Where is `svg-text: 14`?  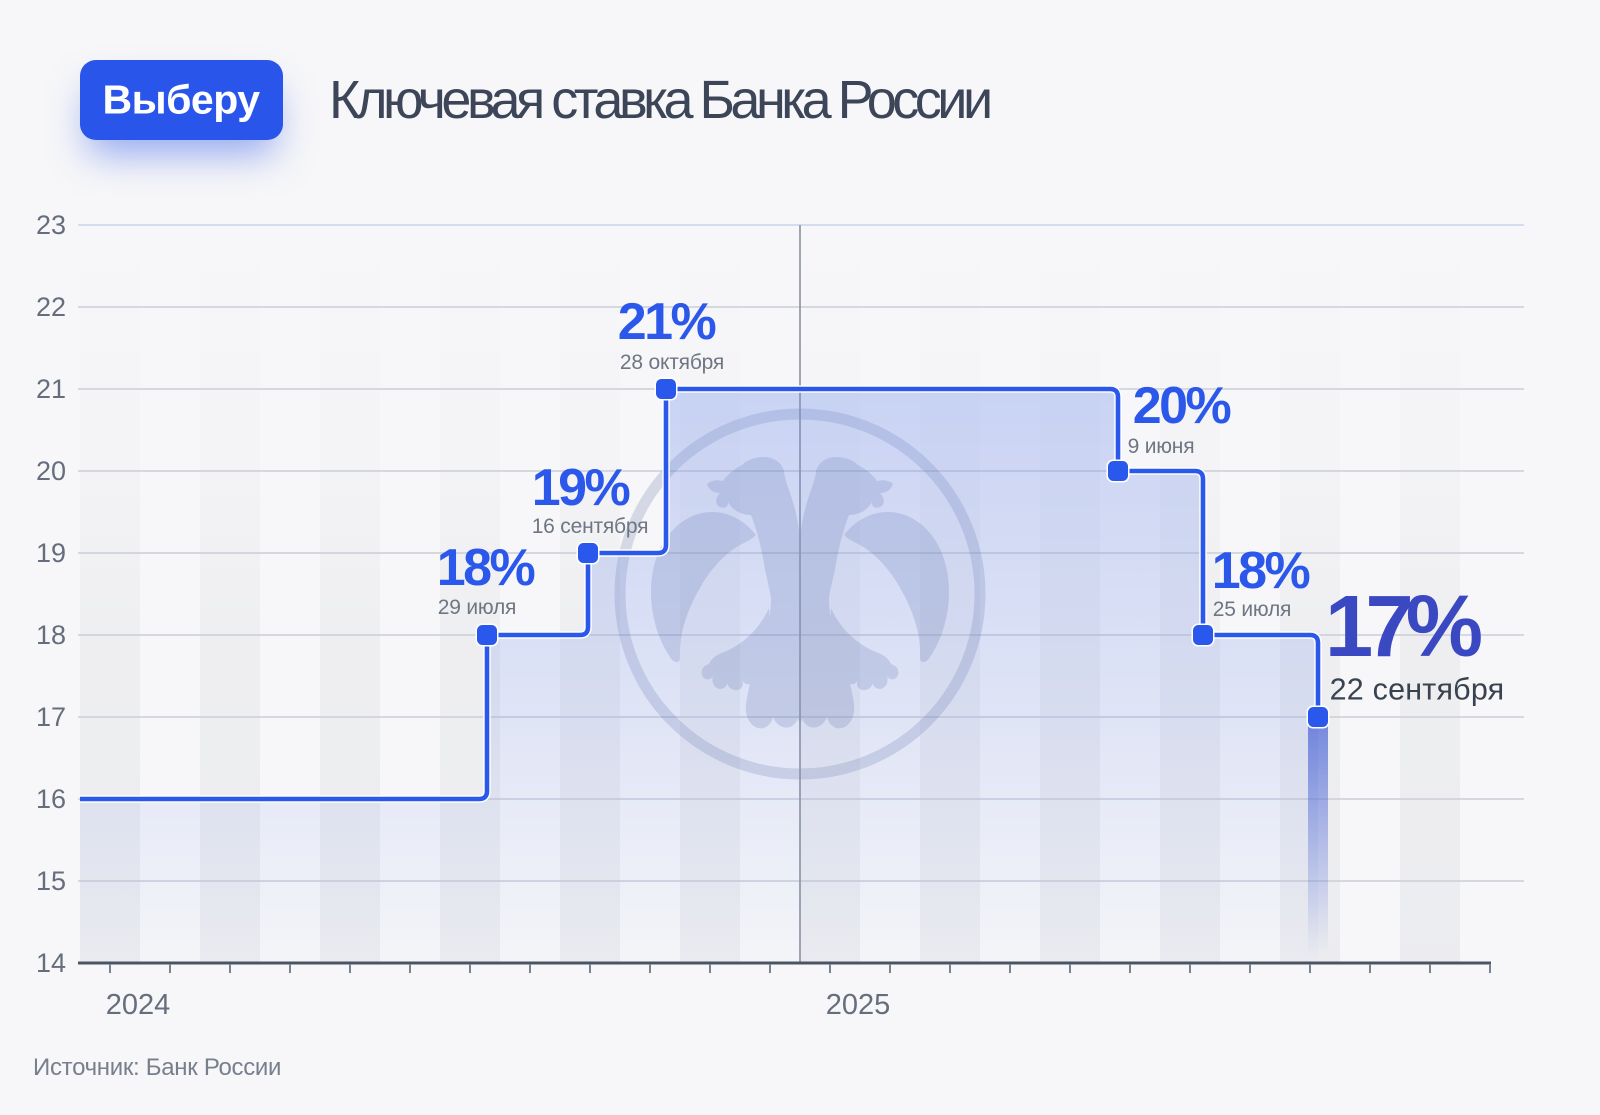 svg-text: 14 is located at coordinates (51, 963).